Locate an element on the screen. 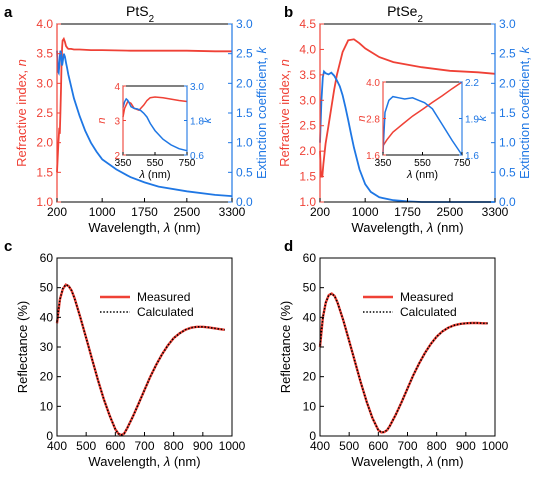 This screenshot has height=485, width=550. inset-frame is located at coordinates (422, 118).